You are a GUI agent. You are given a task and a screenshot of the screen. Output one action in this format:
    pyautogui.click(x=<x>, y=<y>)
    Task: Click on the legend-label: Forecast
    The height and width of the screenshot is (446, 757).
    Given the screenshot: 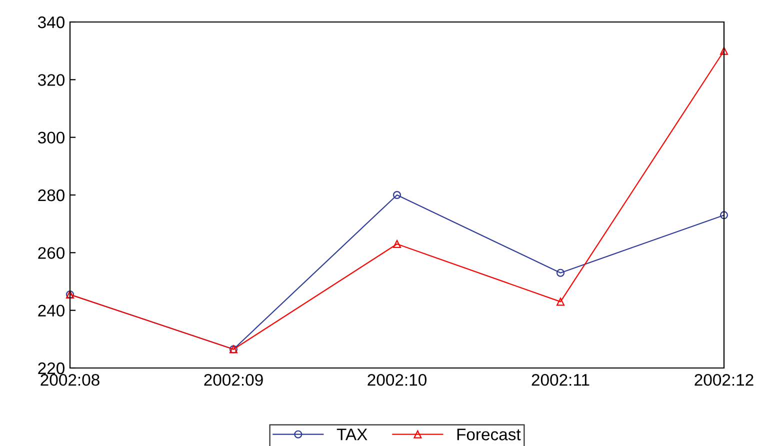 What is the action you would take?
    pyautogui.click(x=489, y=434)
    